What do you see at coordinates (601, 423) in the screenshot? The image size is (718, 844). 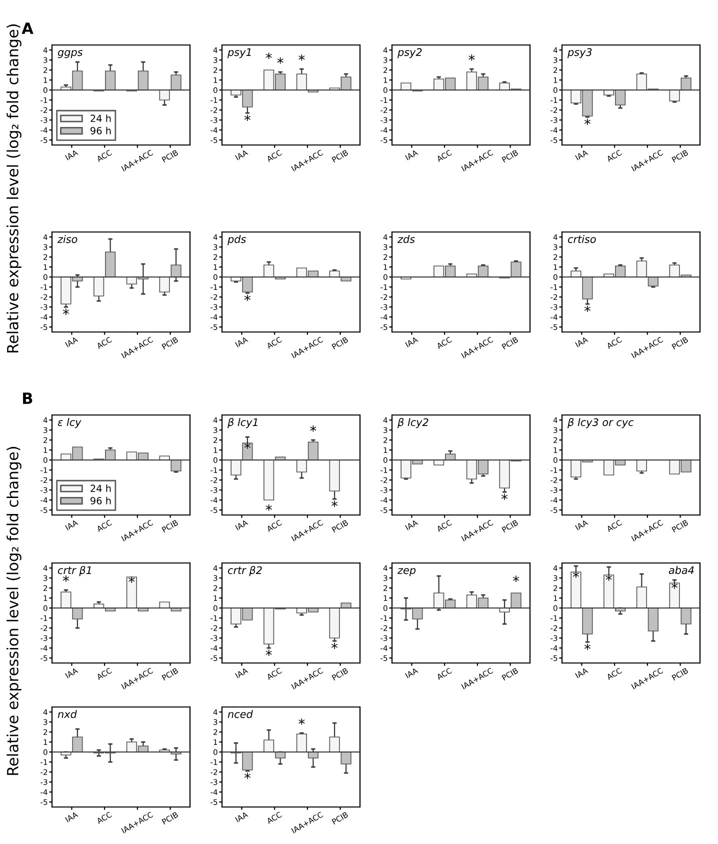 I see `chart-title: β lcy3 or cyc` at bounding box center [601, 423].